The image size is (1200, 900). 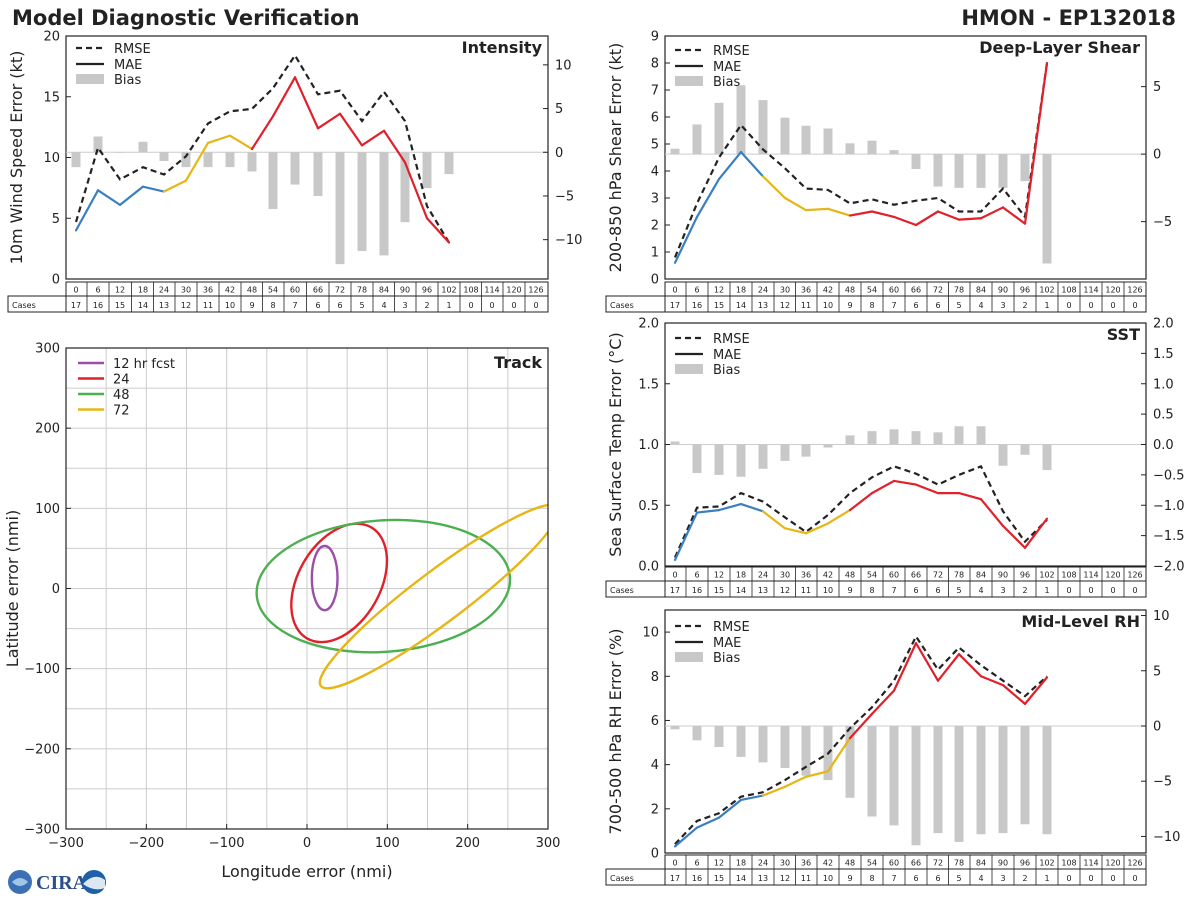 I want to click on panel-2-case-cell: 6, so click(x=937, y=305).